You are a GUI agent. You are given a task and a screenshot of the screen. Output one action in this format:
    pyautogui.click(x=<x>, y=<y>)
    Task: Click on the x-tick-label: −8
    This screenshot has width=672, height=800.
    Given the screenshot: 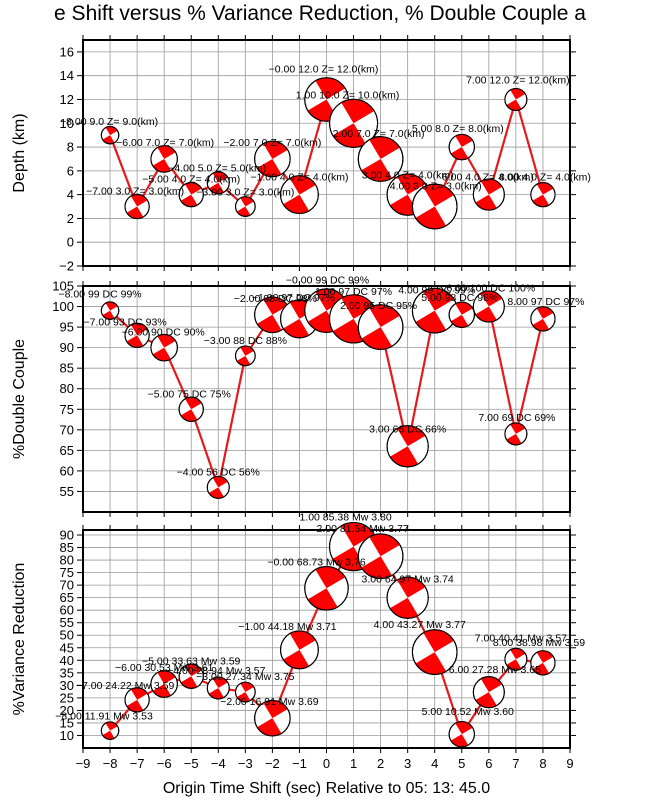 What is the action you would take?
    pyautogui.click(x=110, y=763)
    